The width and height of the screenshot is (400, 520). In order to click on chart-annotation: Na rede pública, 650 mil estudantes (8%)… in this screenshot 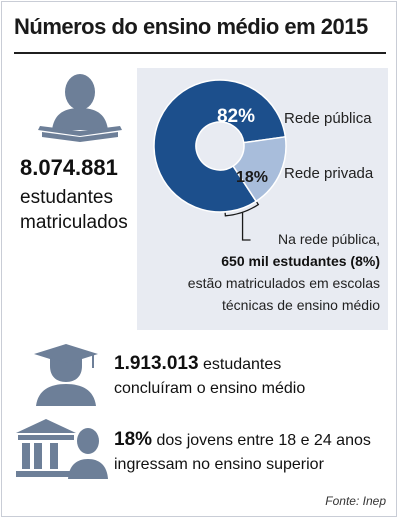, I will do `click(273, 272)`.